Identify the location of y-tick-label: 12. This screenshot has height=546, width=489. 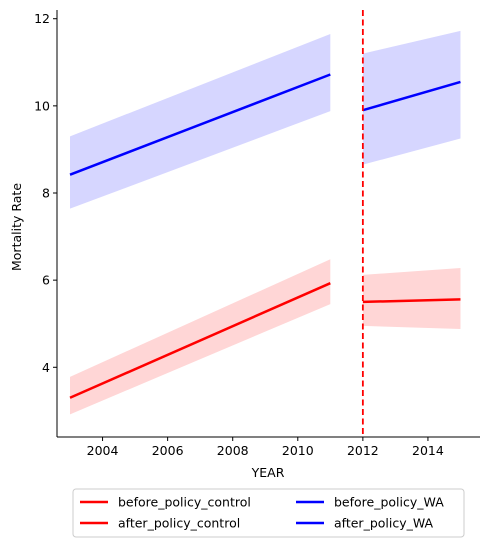
(42, 18).